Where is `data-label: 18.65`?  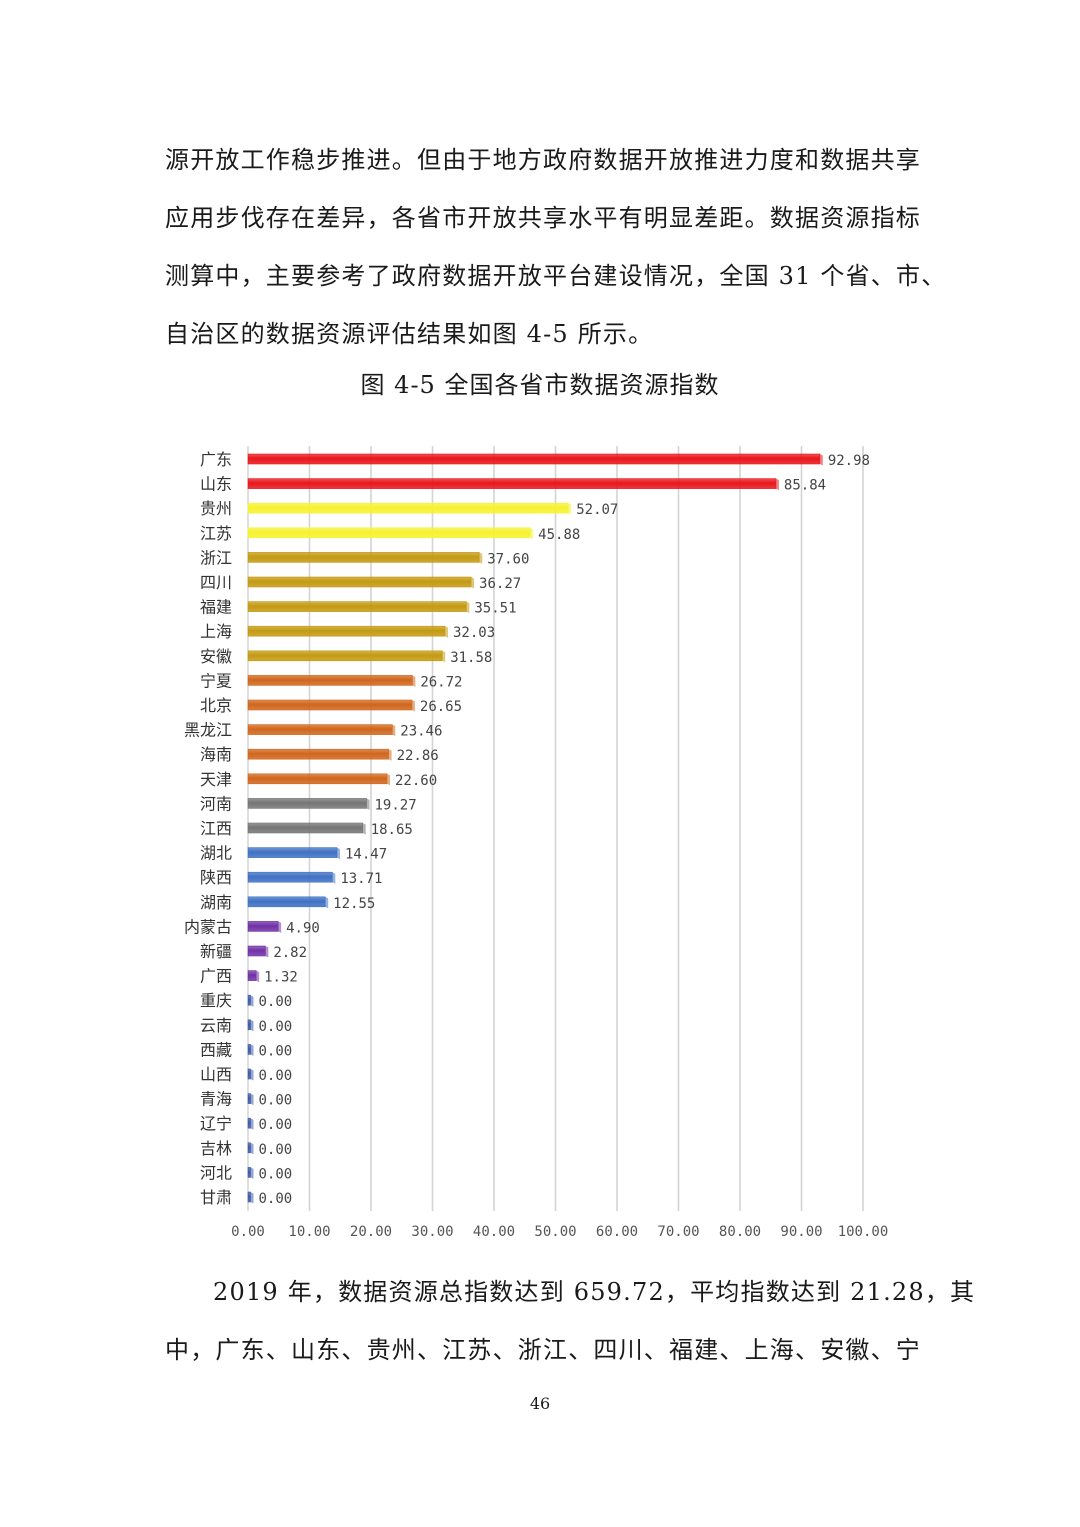 data-label: 18.65 is located at coordinates (392, 830).